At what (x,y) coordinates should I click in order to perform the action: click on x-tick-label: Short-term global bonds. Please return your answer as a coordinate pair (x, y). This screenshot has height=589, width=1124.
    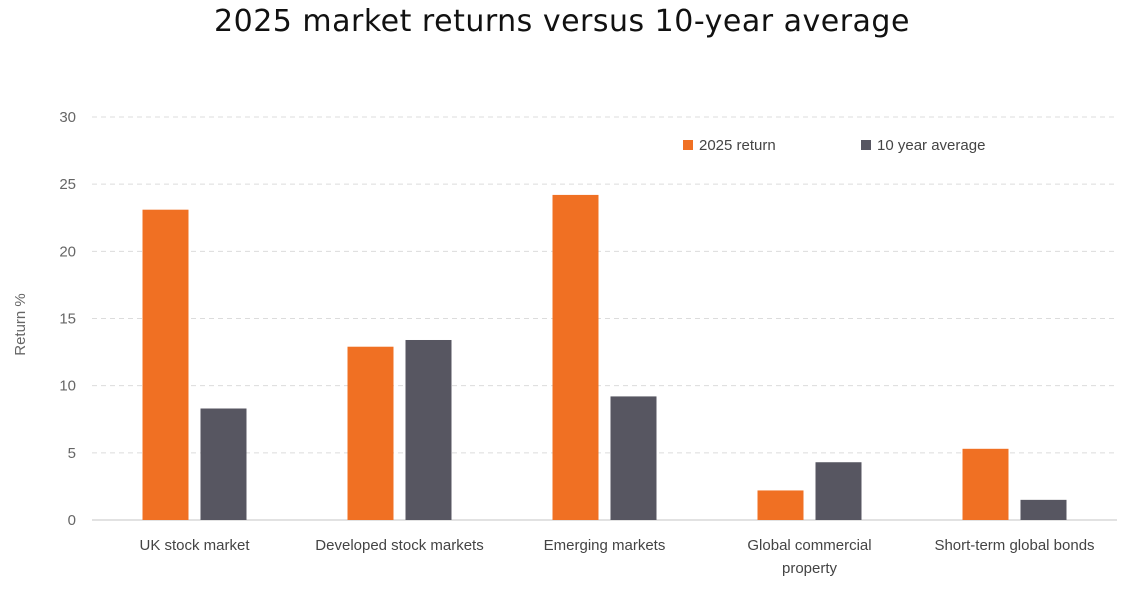
    Looking at the image, I should click on (1014, 545).